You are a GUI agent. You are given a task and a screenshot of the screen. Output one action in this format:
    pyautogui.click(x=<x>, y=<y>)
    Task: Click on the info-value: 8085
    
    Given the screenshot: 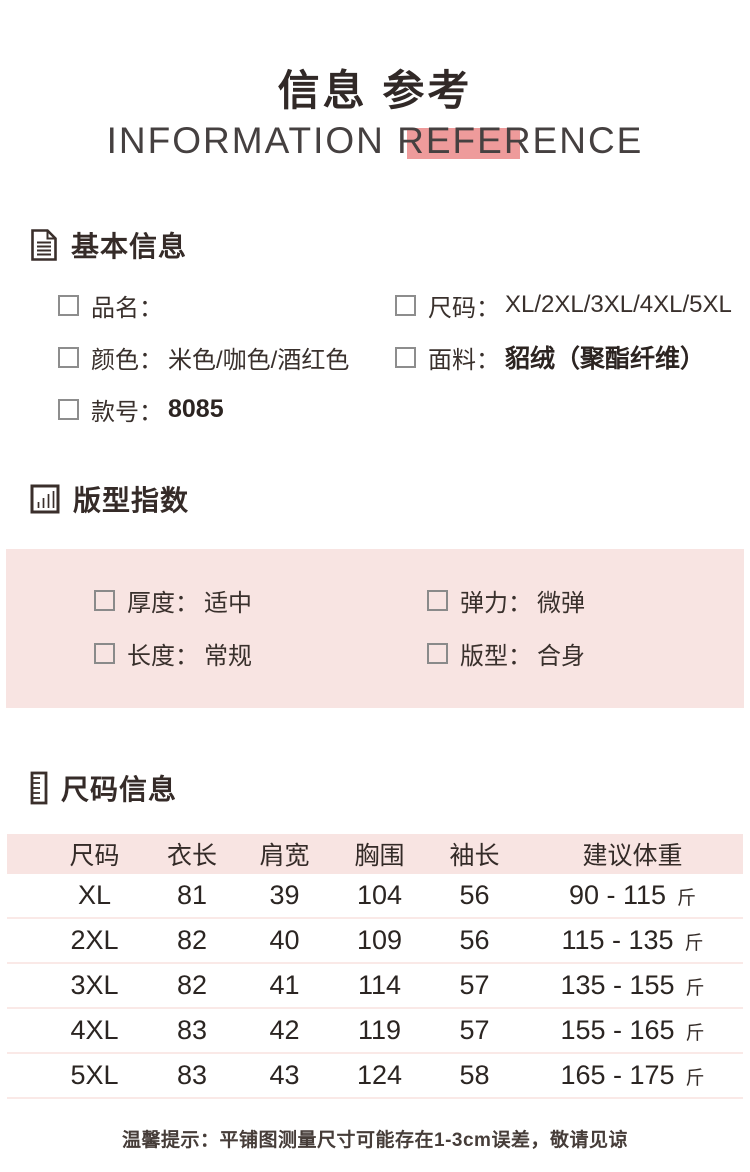 What is the action you would take?
    pyautogui.click(x=196, y=408)
    